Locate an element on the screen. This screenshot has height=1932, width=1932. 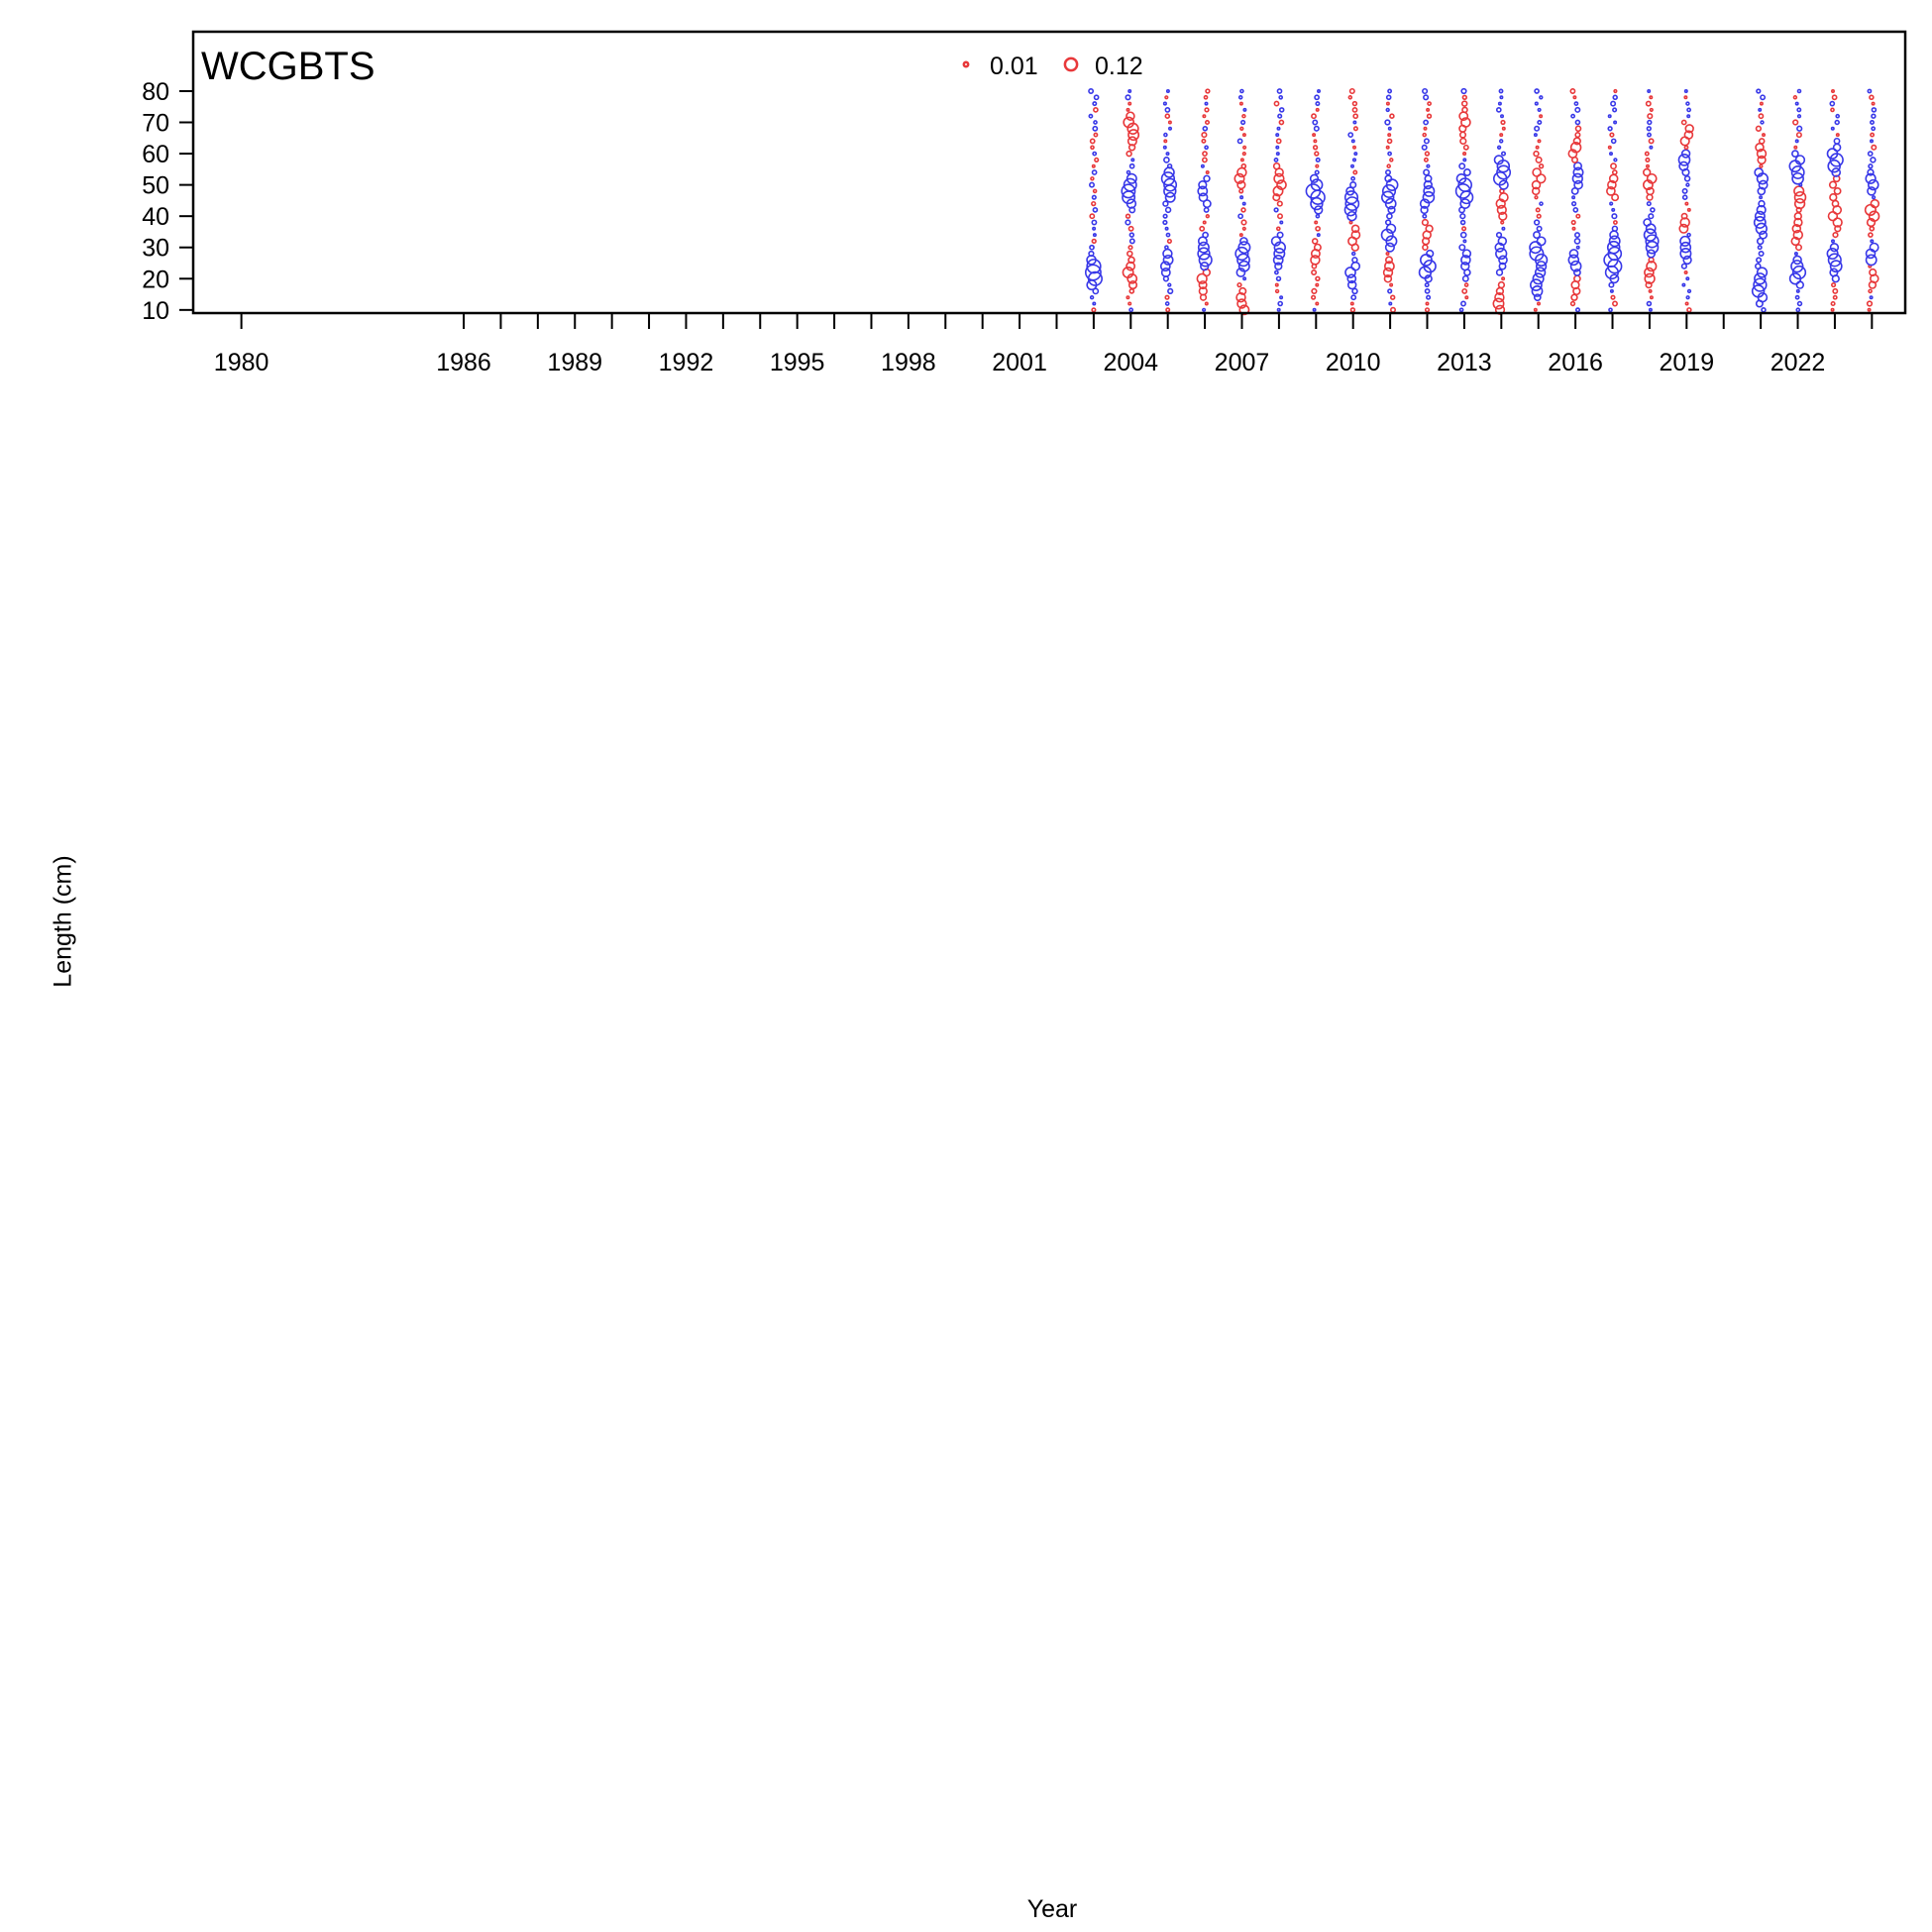
x-tick-label: 2004 is located at coordinates (1130, 362).